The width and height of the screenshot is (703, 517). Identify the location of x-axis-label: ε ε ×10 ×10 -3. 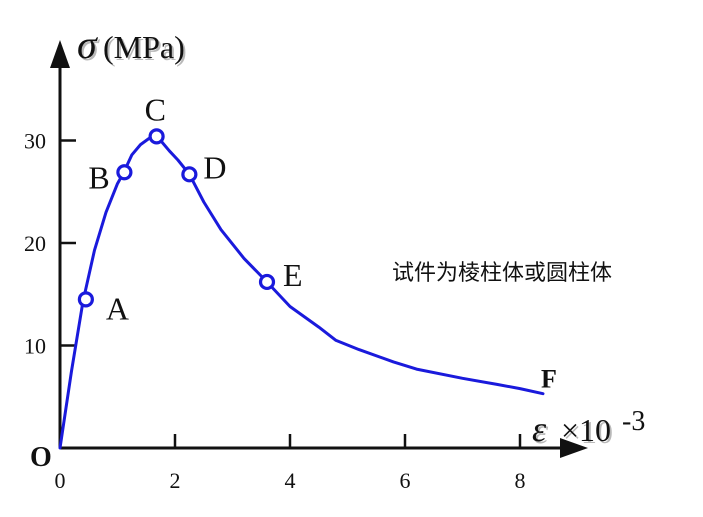
(588, 428).